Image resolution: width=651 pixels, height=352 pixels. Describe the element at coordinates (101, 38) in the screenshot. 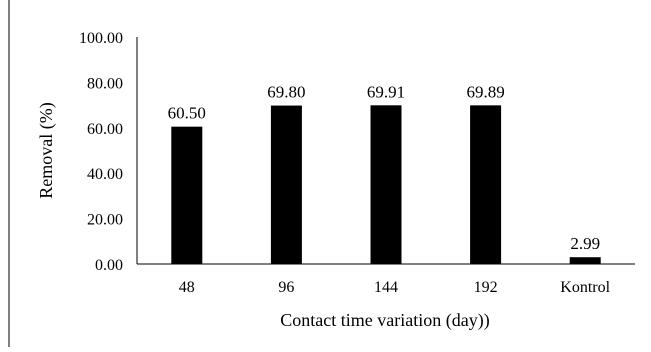

I see `y-tick-label: 100.00` at that location.